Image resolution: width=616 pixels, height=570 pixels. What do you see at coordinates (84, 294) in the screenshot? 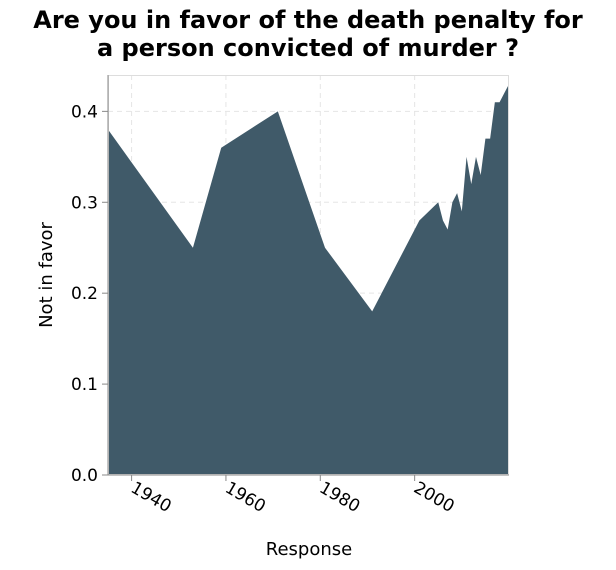
I see `y-tick-label: 0.2` at bounding box center [84, 294].